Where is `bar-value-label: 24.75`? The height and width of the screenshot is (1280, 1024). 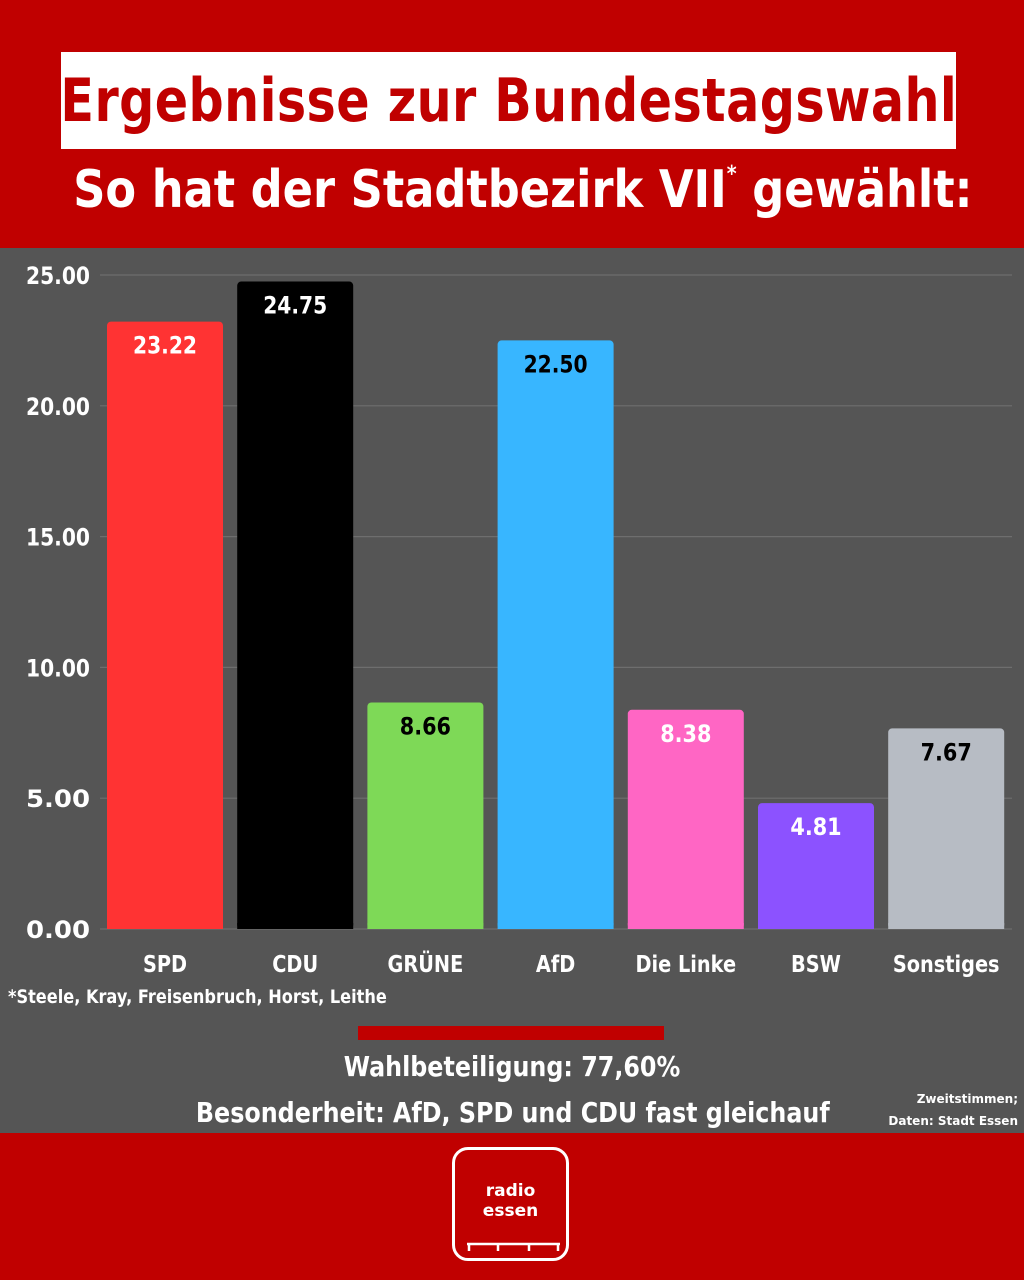 bar-value-label: 24.75 is located at coordinates (295, 306).